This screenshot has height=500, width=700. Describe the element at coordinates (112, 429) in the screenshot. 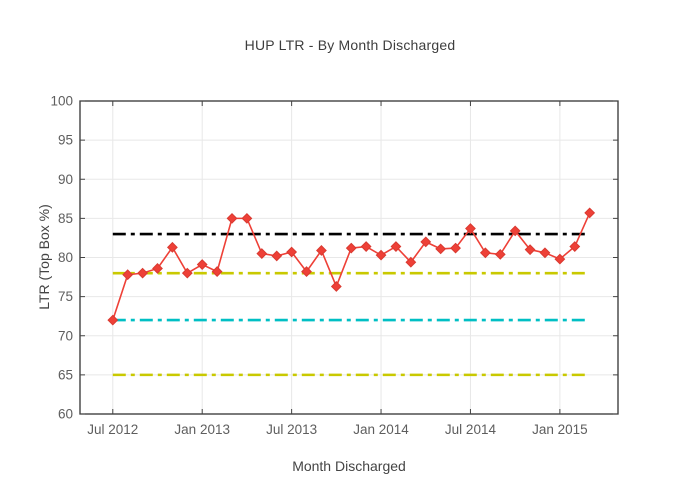

I see `x-tick-label: Jul 2012` at that location.